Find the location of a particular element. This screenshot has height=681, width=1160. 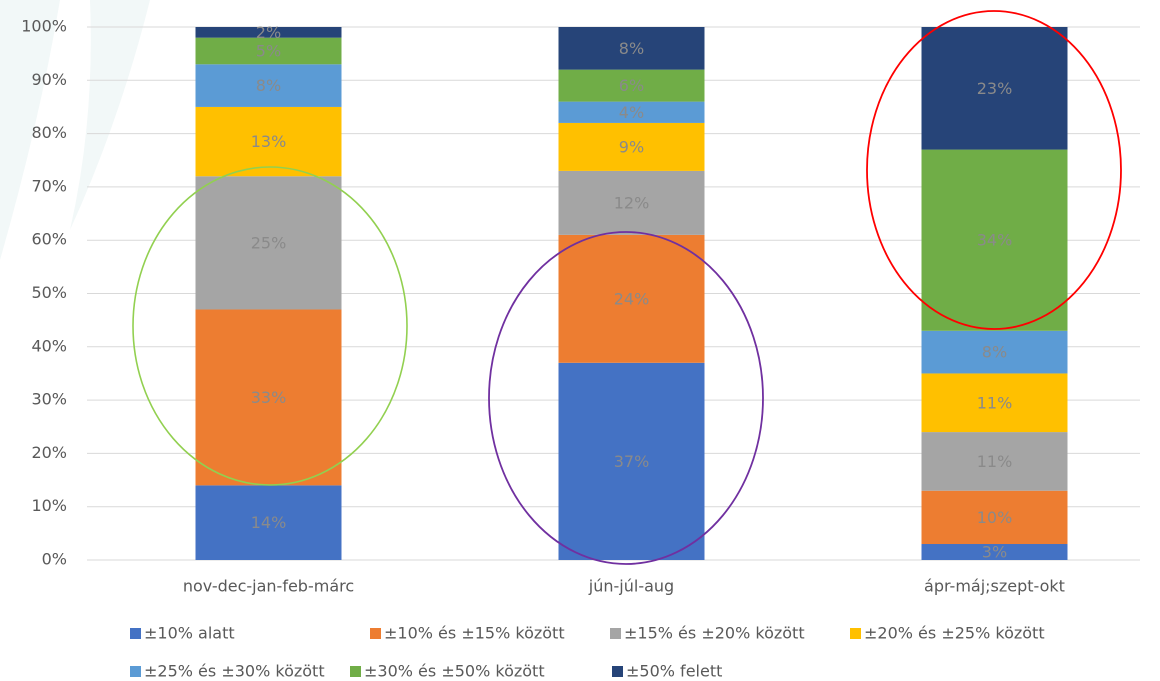

x-tick-label: nov-dec-jan-feb-márc is located at coordinates (268, 586).